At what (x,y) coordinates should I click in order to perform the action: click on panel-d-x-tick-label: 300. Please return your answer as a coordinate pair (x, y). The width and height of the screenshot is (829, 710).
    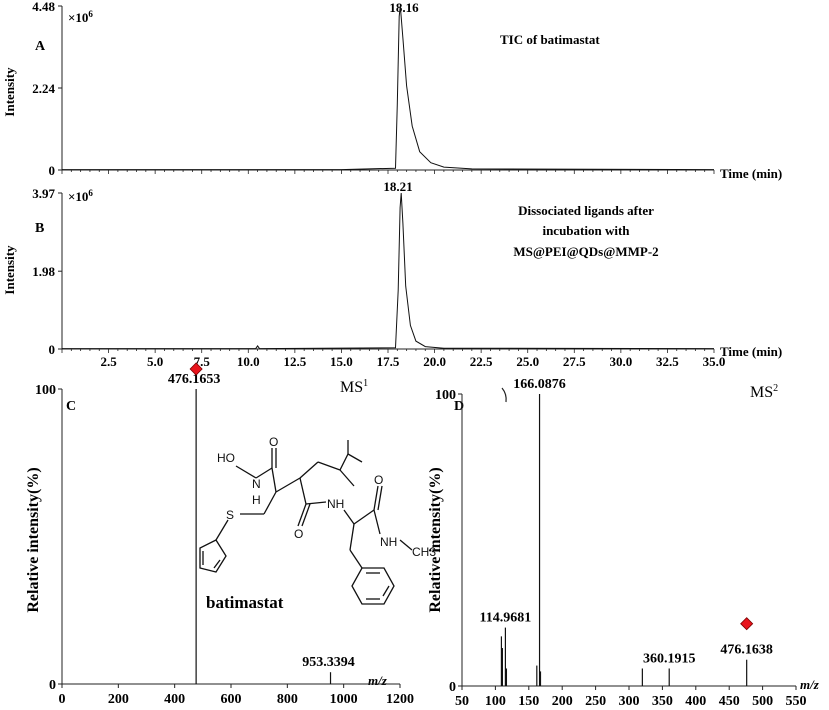
    Looking at the image, I should click on (629, 701).